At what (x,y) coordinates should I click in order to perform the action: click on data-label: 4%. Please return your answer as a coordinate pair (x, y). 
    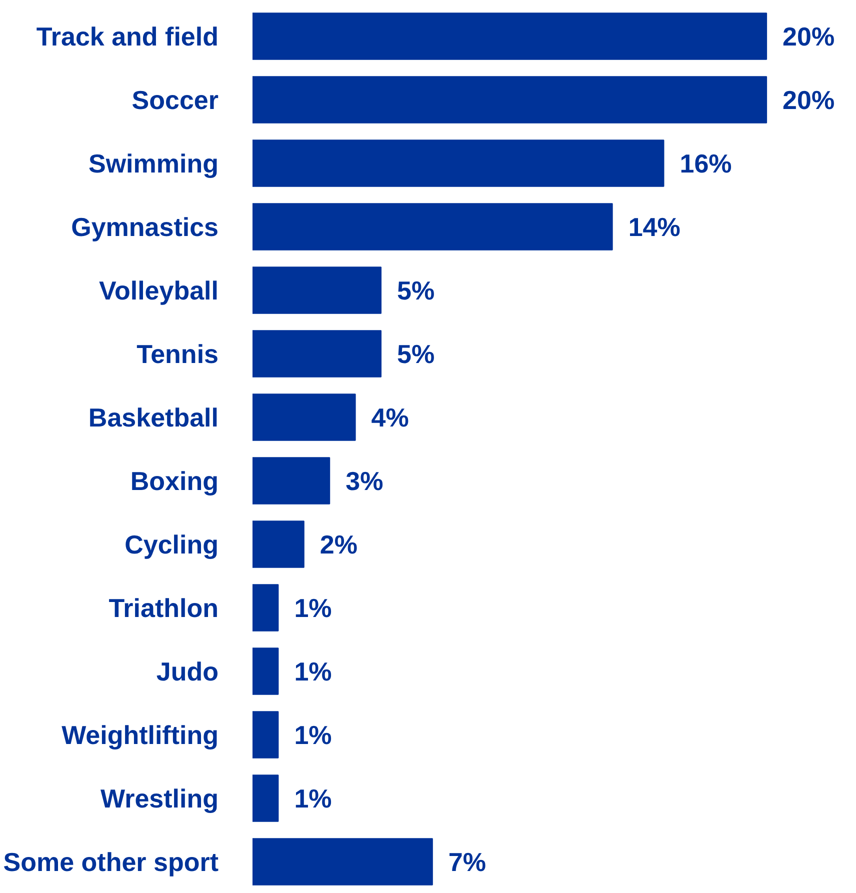
    Looking at the image, I should click on (390, 417).